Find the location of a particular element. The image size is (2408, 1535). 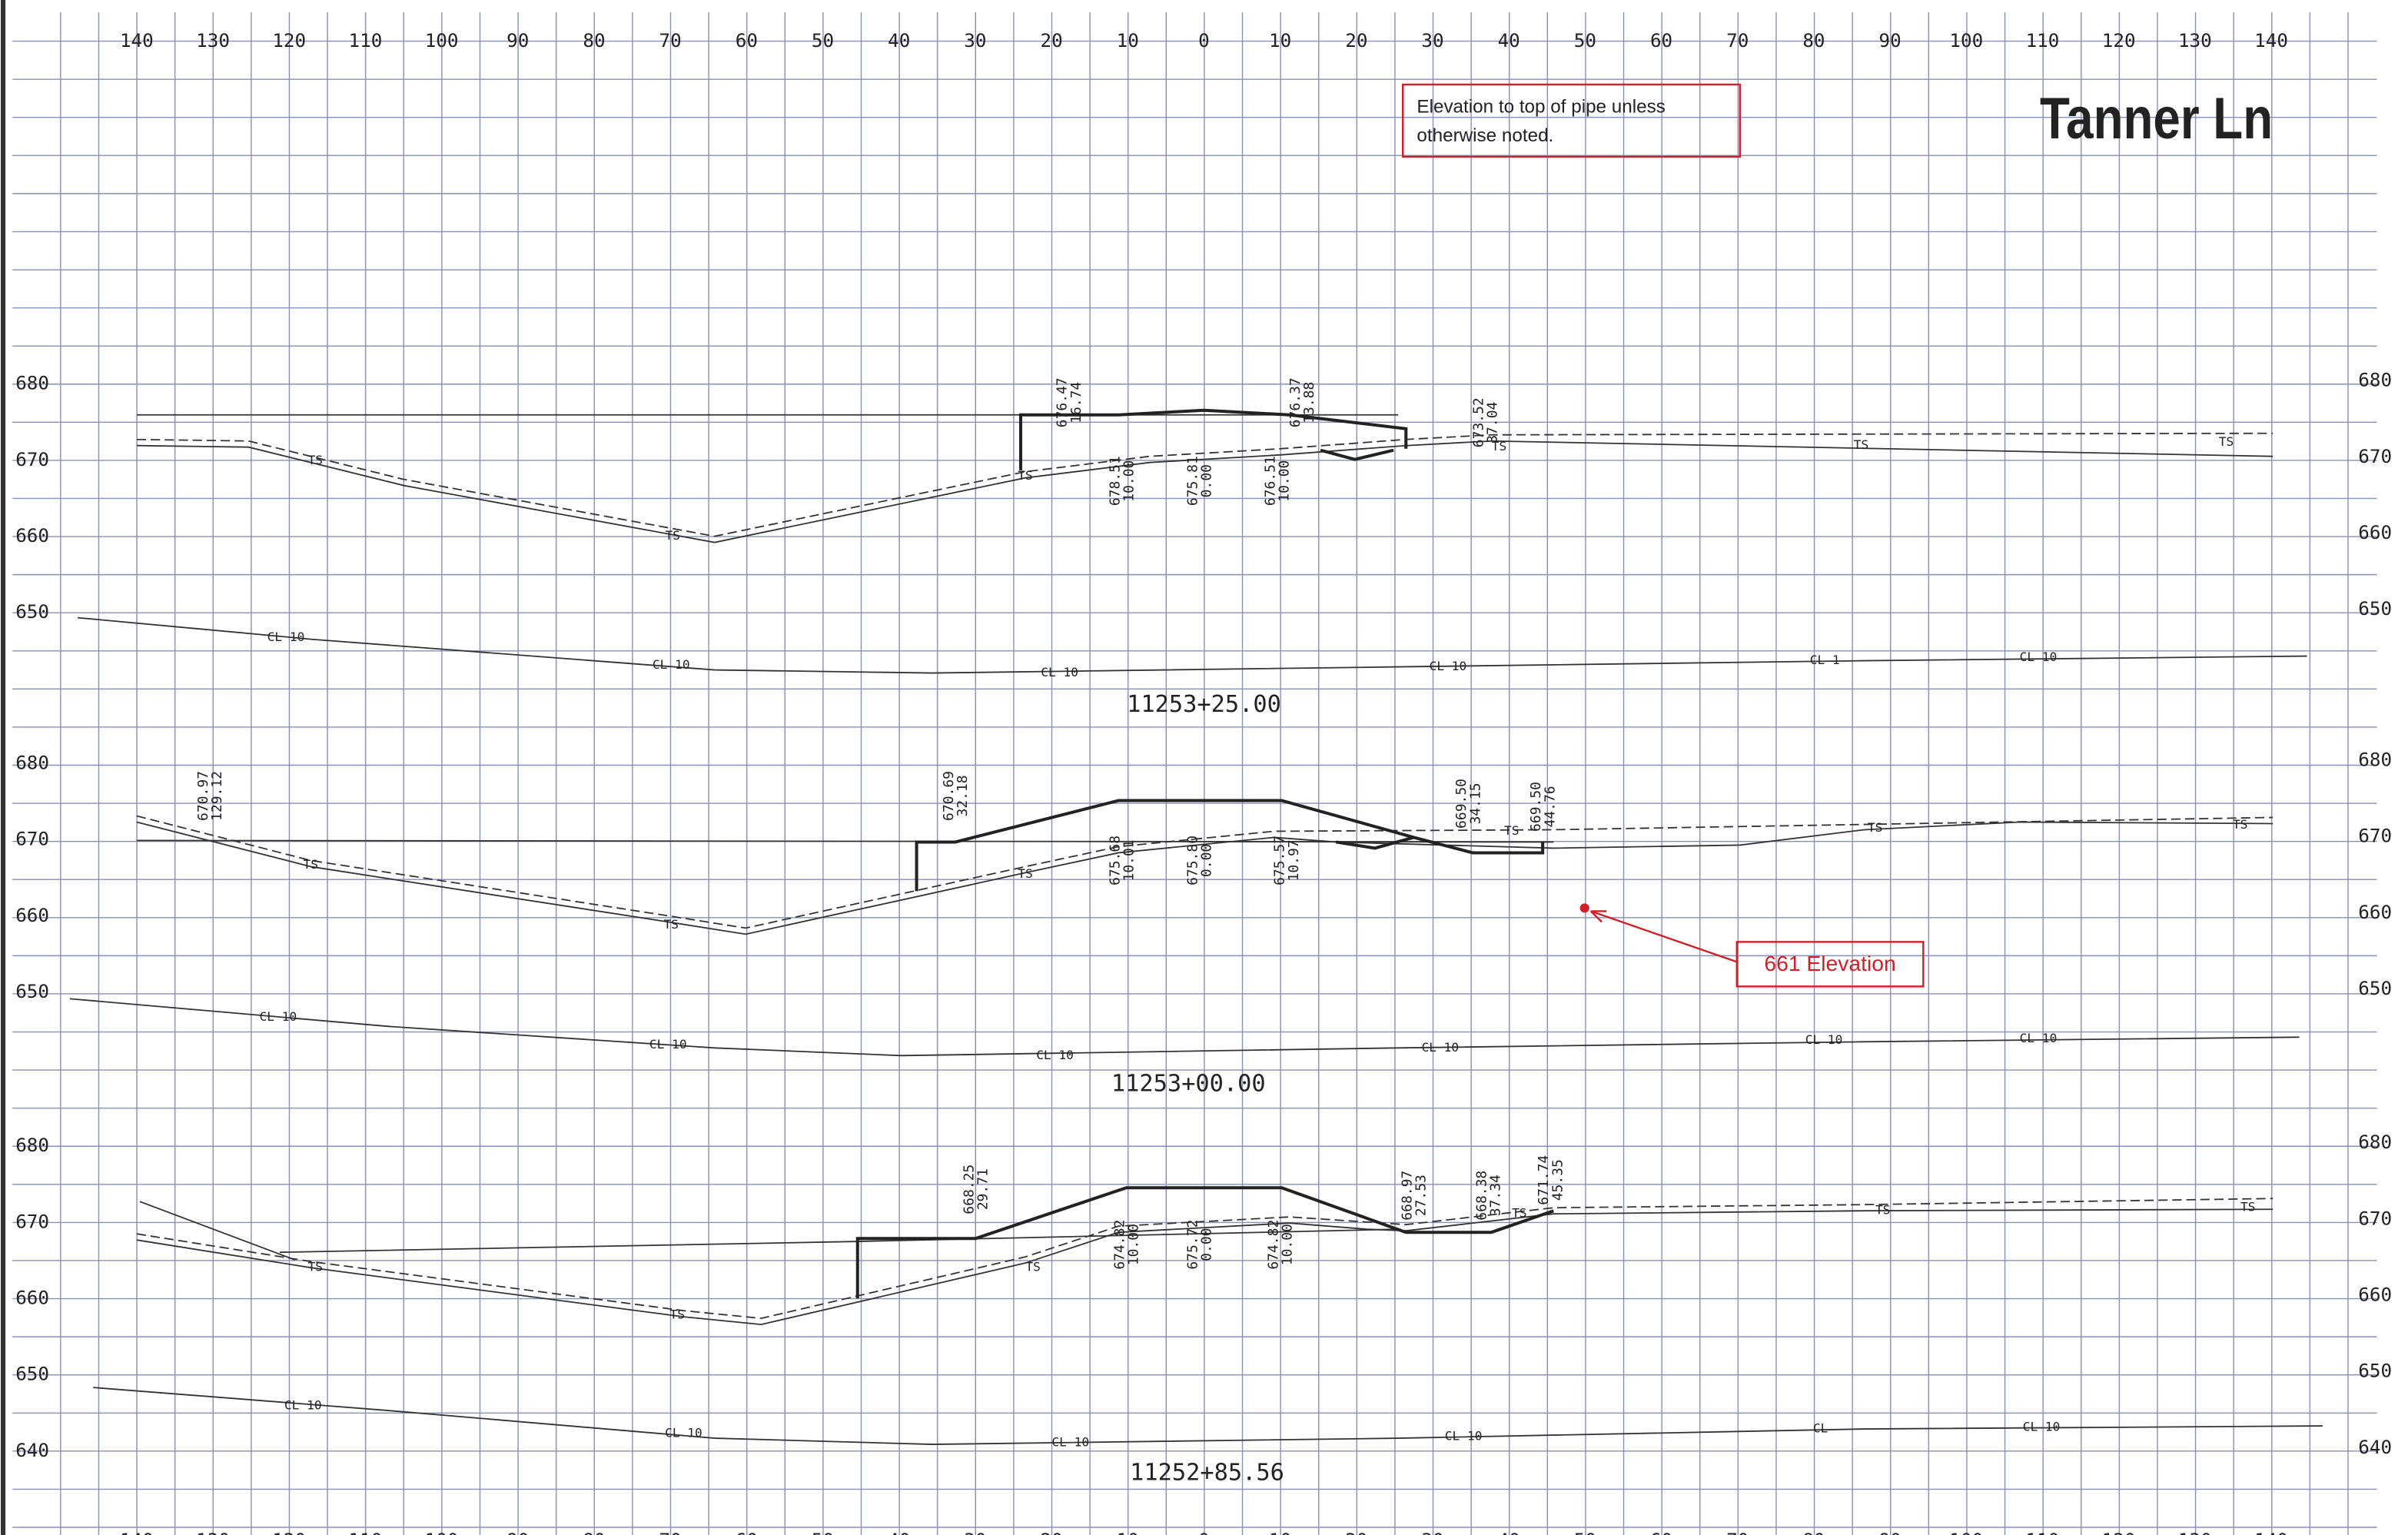

elevation-offset-label: 676.37 is located at coordinates (1295, 402).